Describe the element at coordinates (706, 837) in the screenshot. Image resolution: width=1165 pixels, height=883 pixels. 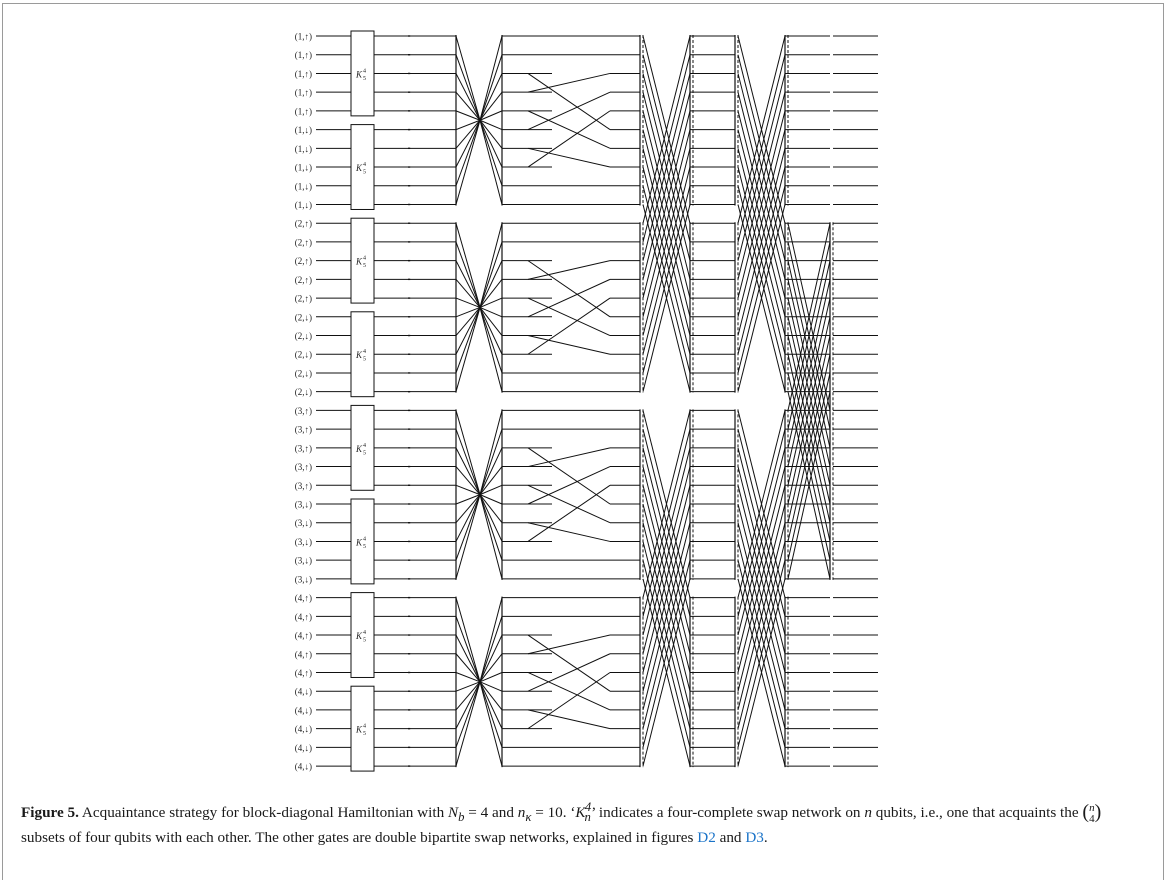
I see `figure-ref-d2-link: D2` at that location.